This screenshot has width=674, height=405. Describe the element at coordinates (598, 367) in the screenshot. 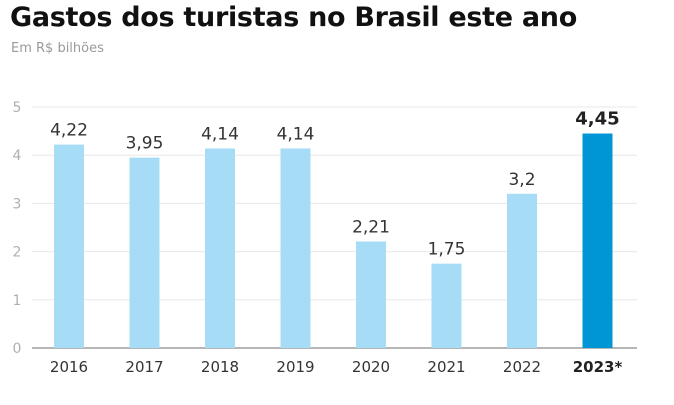

I see `x-tick-label: 2023*` at that location.